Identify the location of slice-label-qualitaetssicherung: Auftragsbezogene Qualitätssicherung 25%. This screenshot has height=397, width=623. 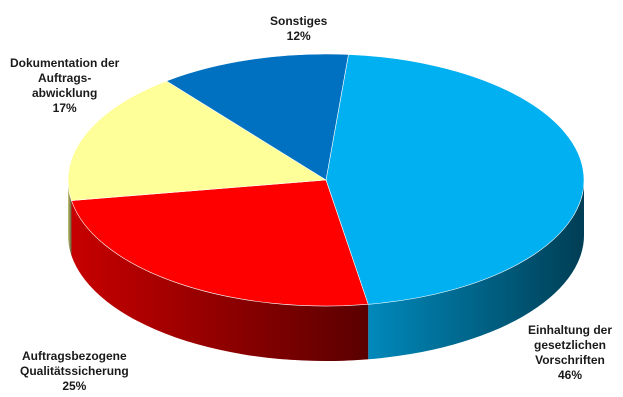
(74, 371).